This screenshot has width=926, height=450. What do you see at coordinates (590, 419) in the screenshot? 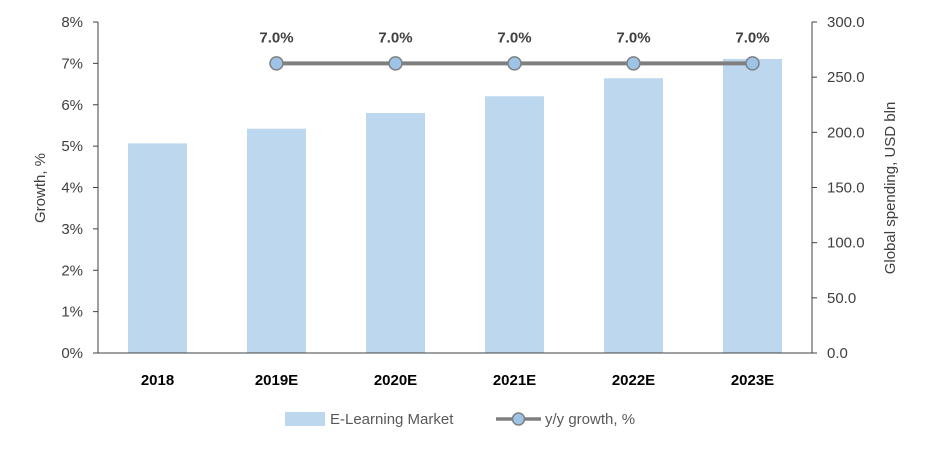
I see `legend-line-label: y/y growth, %` at bounding box center [590, 419].